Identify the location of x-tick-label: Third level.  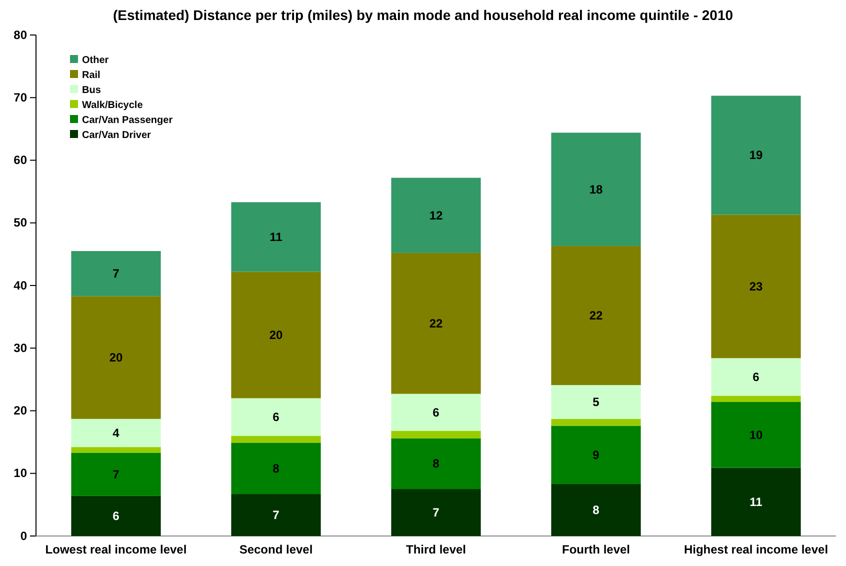
(436, 549).